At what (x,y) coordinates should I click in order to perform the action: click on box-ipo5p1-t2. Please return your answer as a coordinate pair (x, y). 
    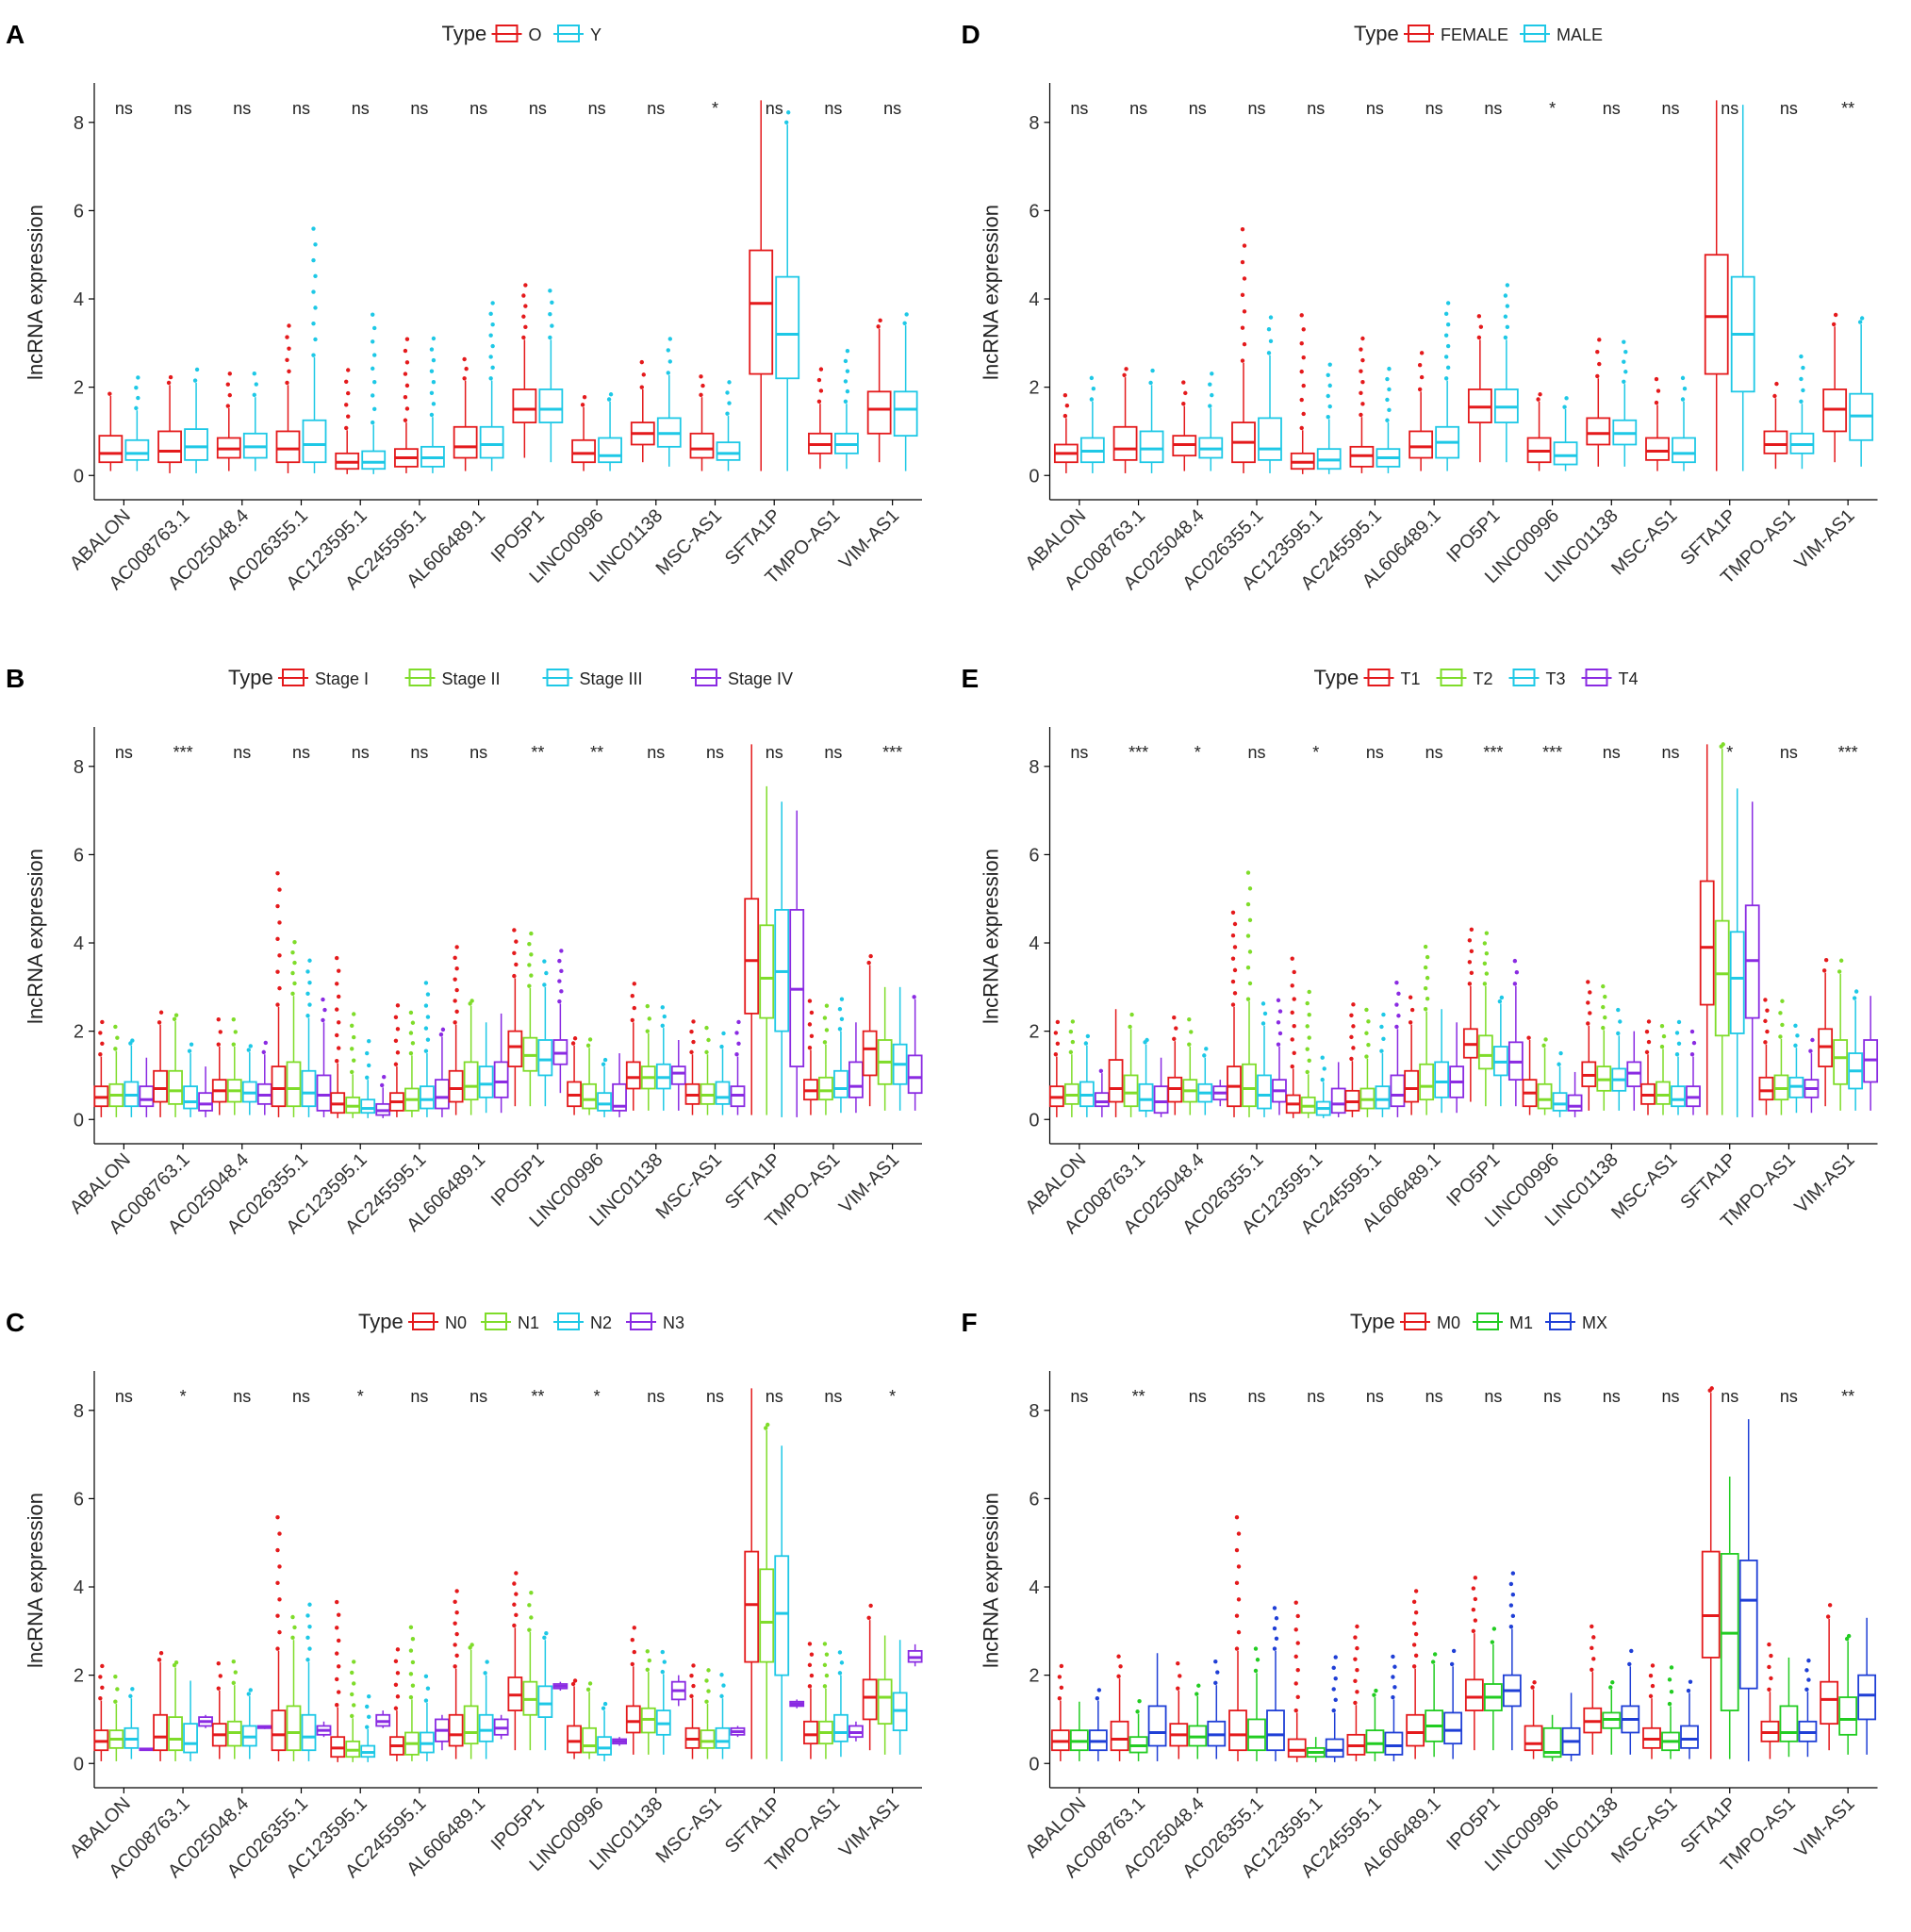
    Looking at the image, I should click on (1485, 1019).